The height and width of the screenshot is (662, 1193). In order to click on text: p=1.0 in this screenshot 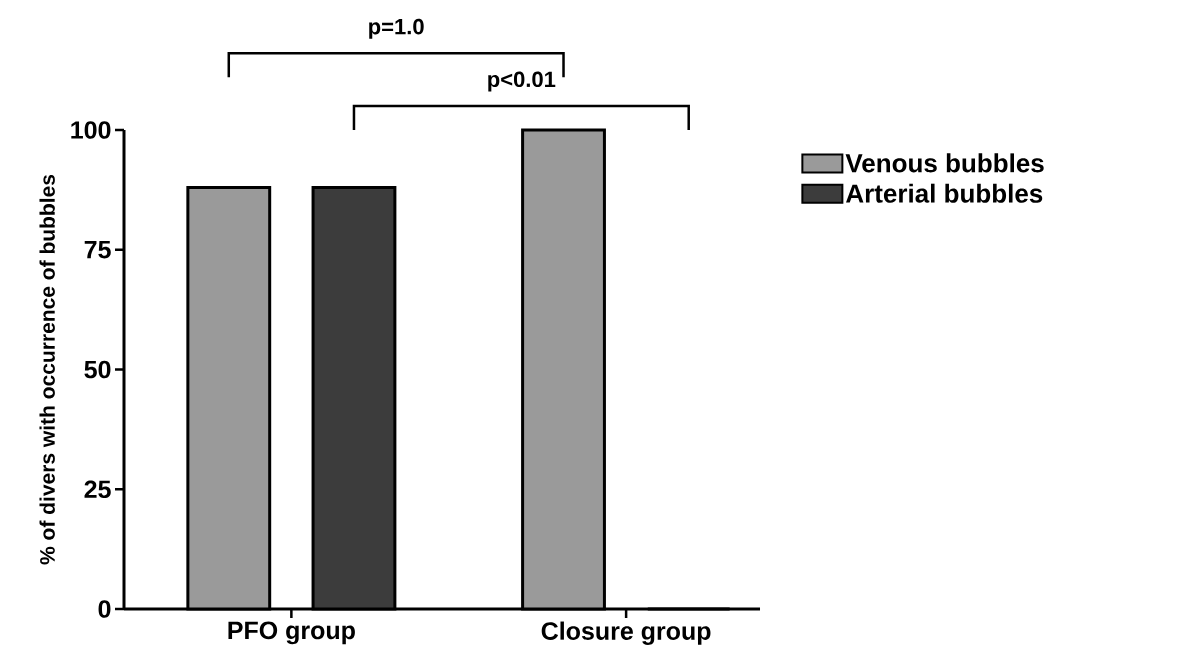, I will do `click(396, 28)`.